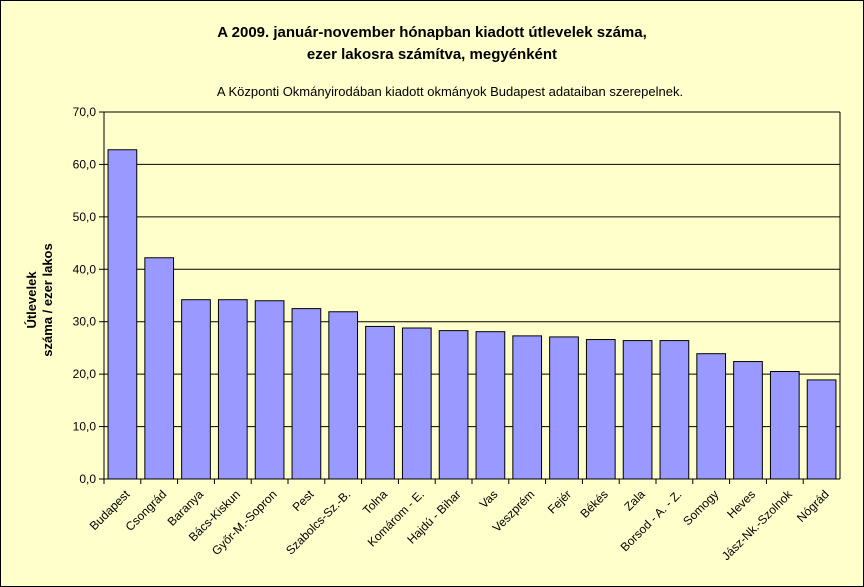 This screenshot has height=587, width=864. Describe the element at coordinates (741, 504) in the screenshot. I see `x-tick-label: Heves` at that location.